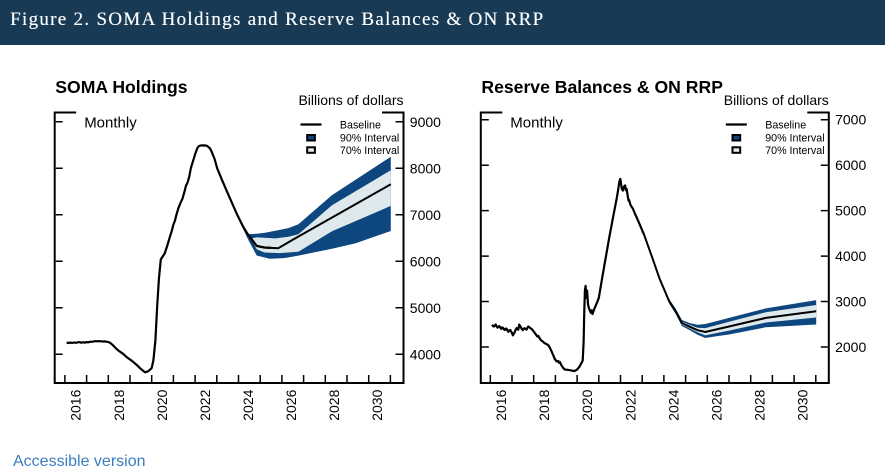 The height and width of the screenshot is (471, 885). What do you see at coordinates (425, 122) in the screenshot?
I see `svg-text: 9000` at bounding box center [425, 122].